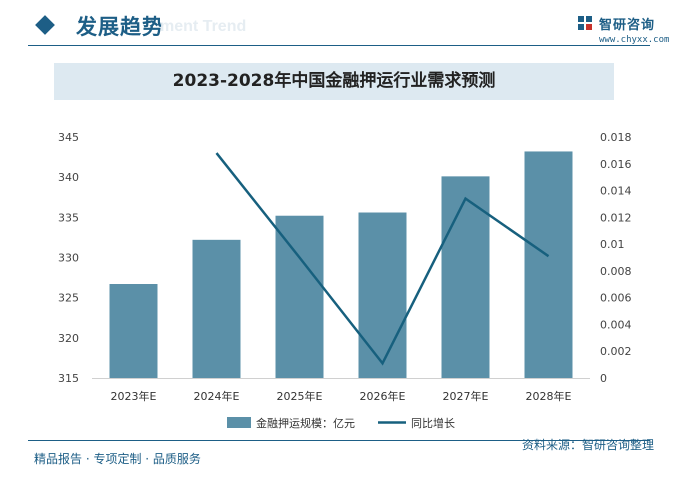 This screenshot has width=678, height=485. What do you see at coordinates (68, 177) in the screenshot?
I see `left-axis-tick-label: 340` at bounding box center [68, 177].